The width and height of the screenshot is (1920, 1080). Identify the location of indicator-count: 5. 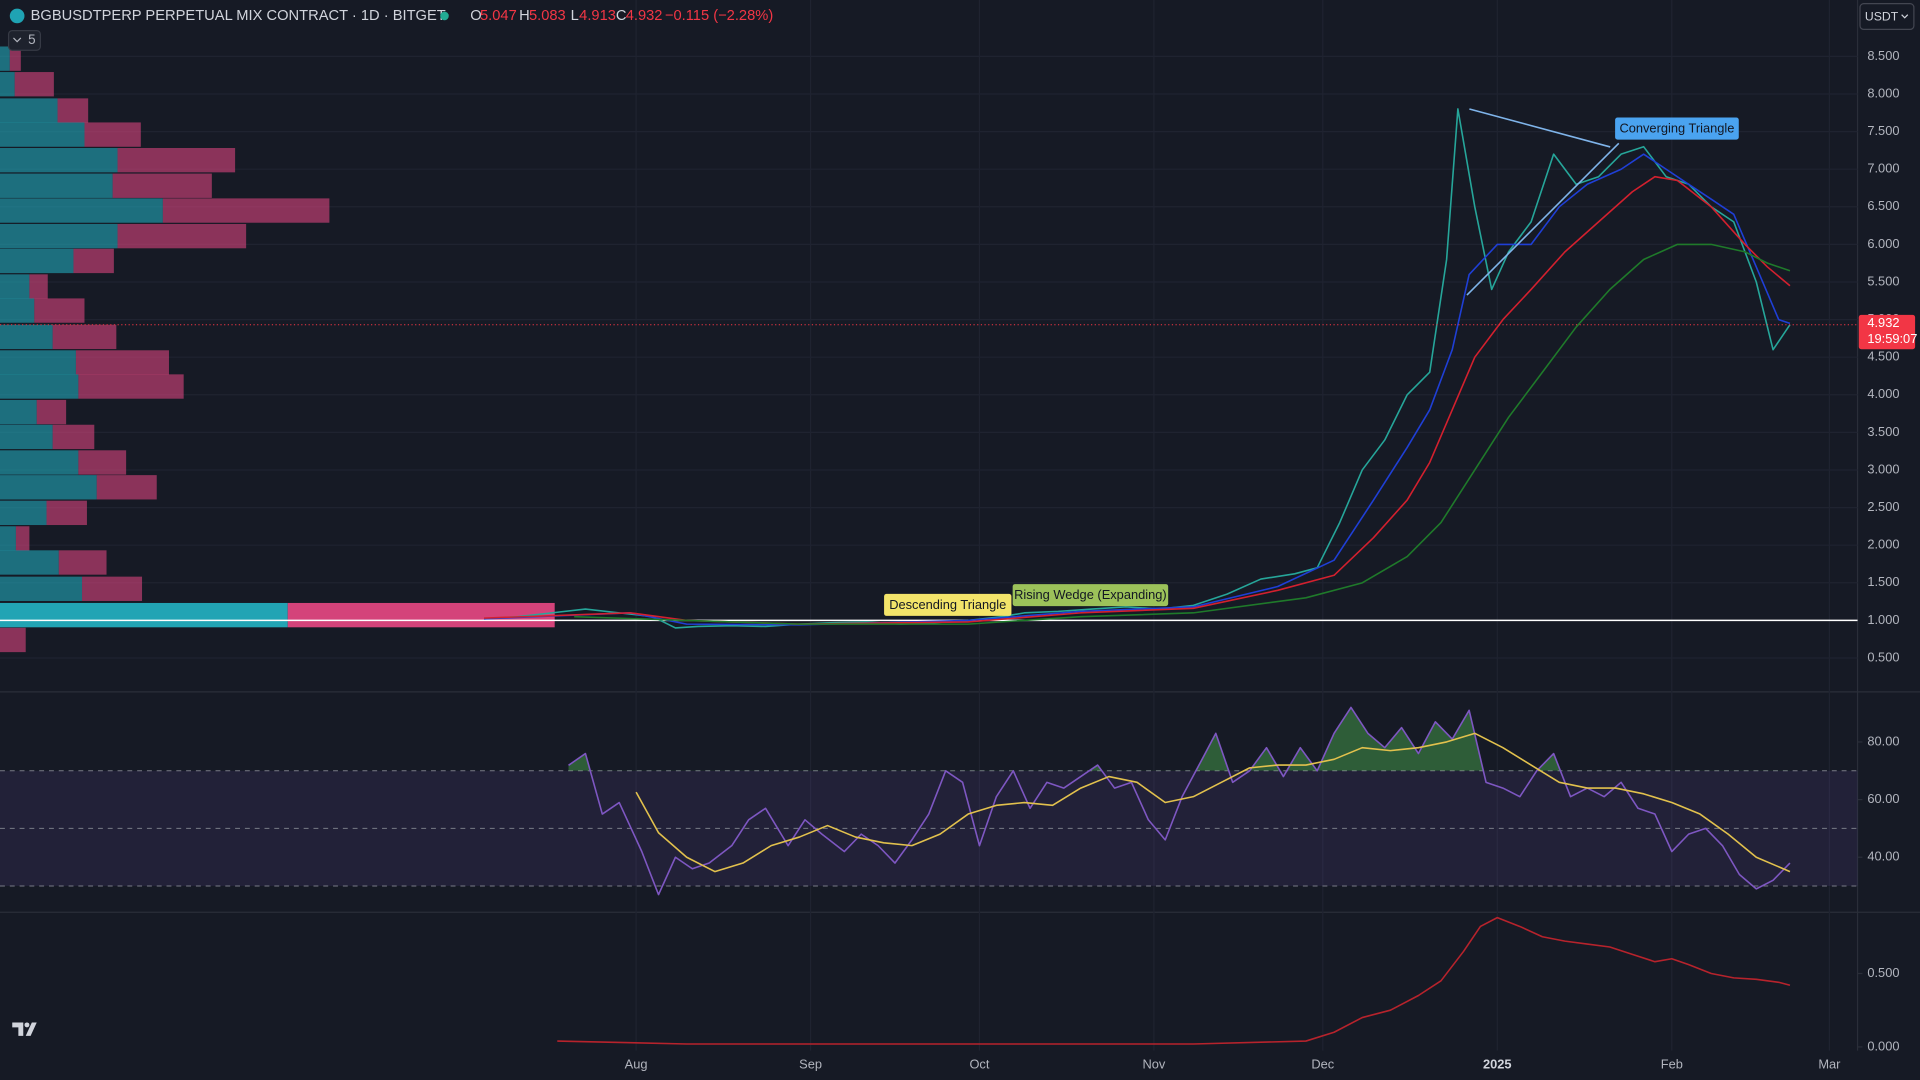
(31, 39).